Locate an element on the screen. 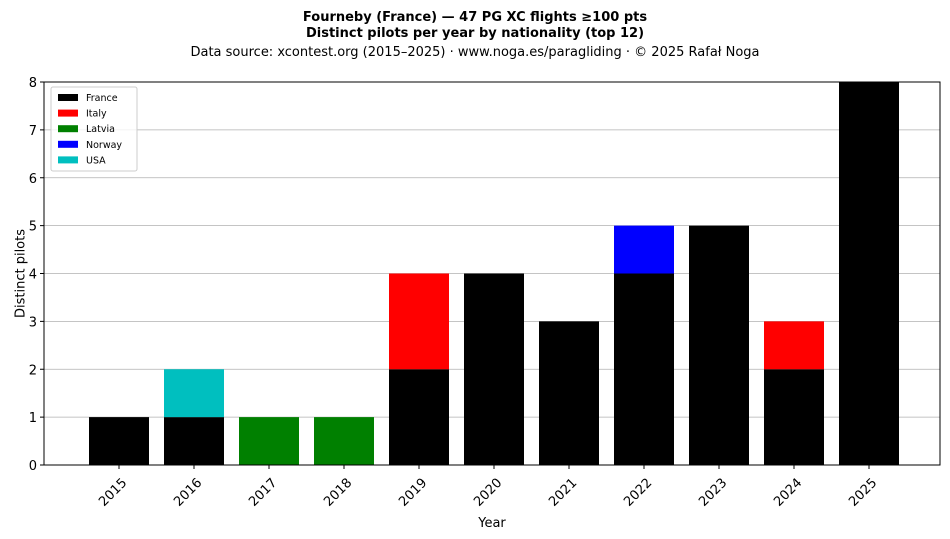 The width and height of the screenshot is (950, 539). legend-label-italy: Italy is located at coordinates (96, 114).